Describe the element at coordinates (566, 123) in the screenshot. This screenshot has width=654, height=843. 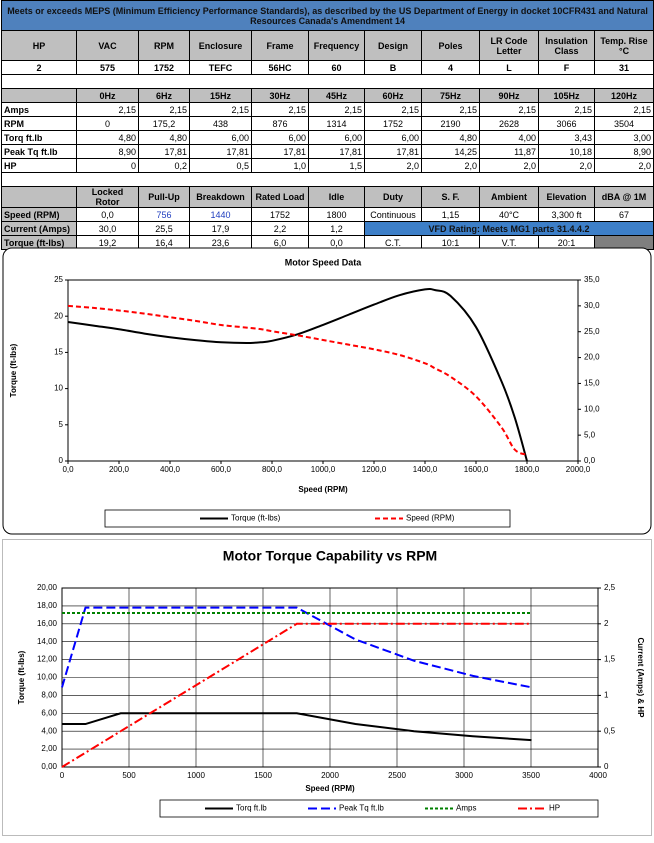
I see `table-cell: 3066` at that location.